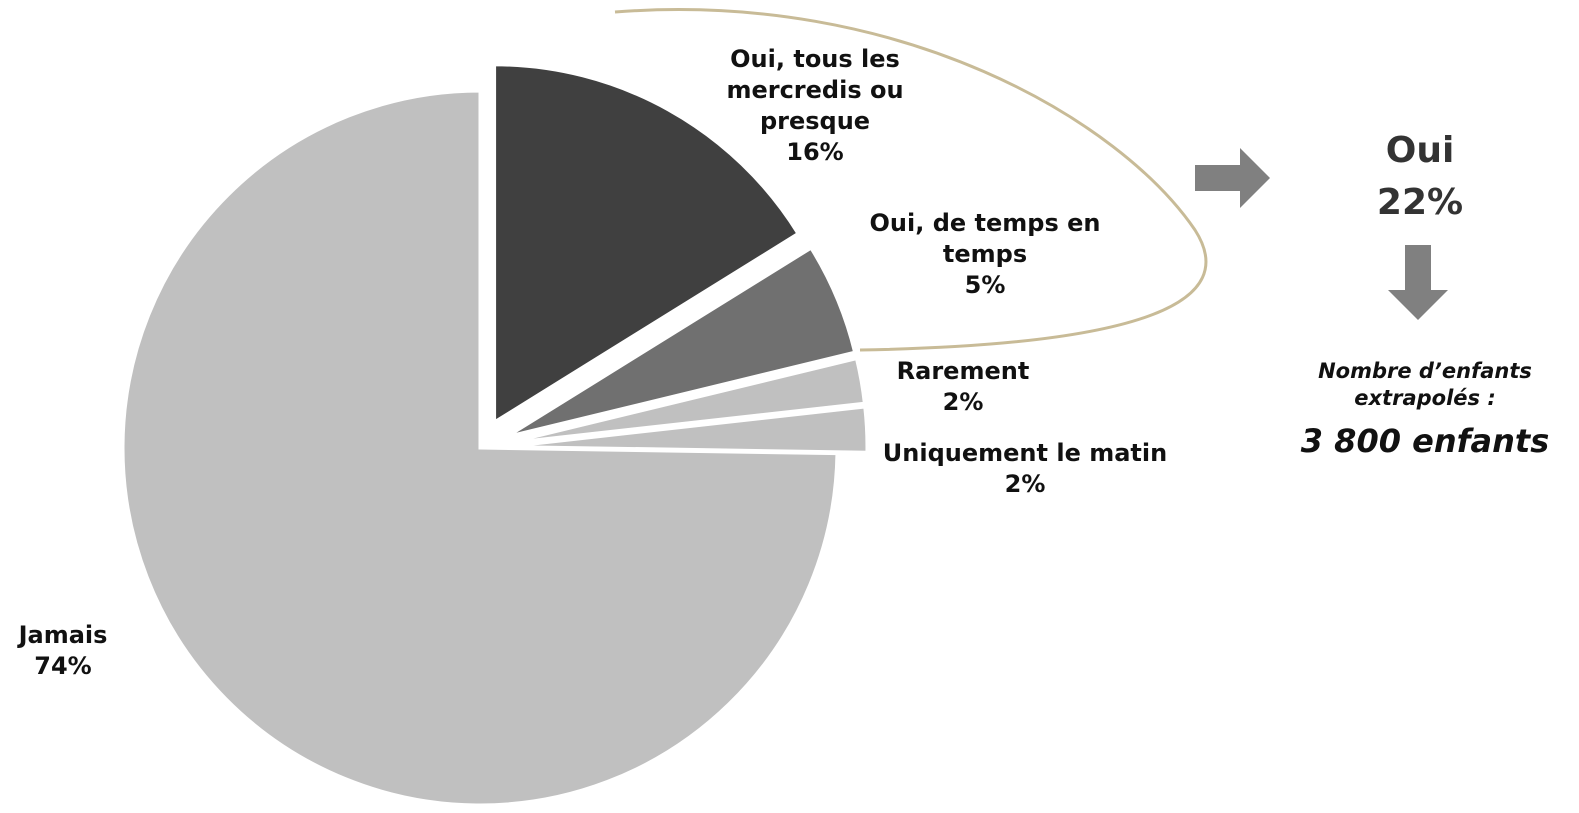 This screenshot has height=813, width=1579. I want to click on slice-name: Rarement, so click(963, 371).